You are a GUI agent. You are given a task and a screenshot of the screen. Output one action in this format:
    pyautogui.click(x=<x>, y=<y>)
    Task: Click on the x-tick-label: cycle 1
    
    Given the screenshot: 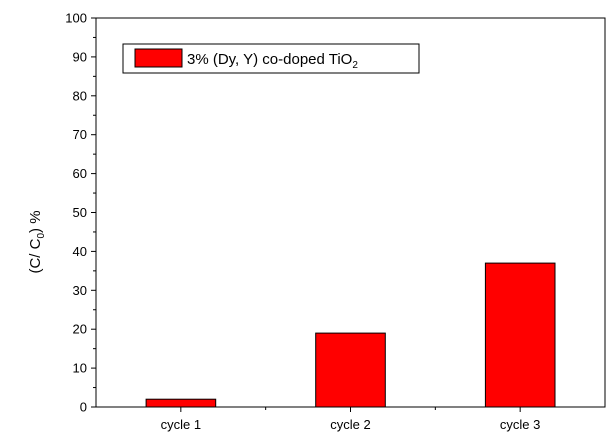 What is the action you would take?
    pyautogui.click(x=181, y=424)
    